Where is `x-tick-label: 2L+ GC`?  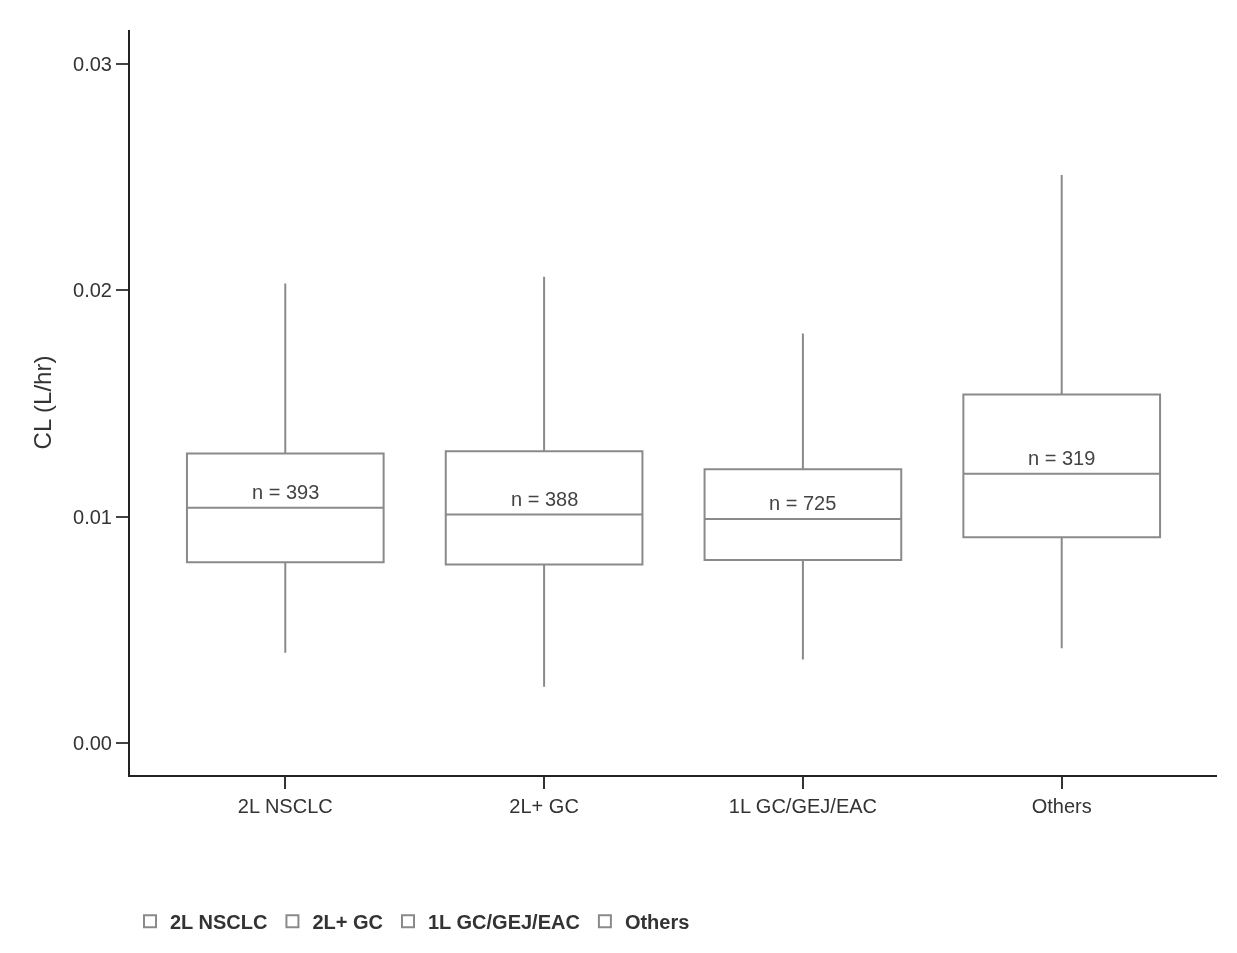 x-tick-label: 2L+ GC is located at coordinates (544, 806).